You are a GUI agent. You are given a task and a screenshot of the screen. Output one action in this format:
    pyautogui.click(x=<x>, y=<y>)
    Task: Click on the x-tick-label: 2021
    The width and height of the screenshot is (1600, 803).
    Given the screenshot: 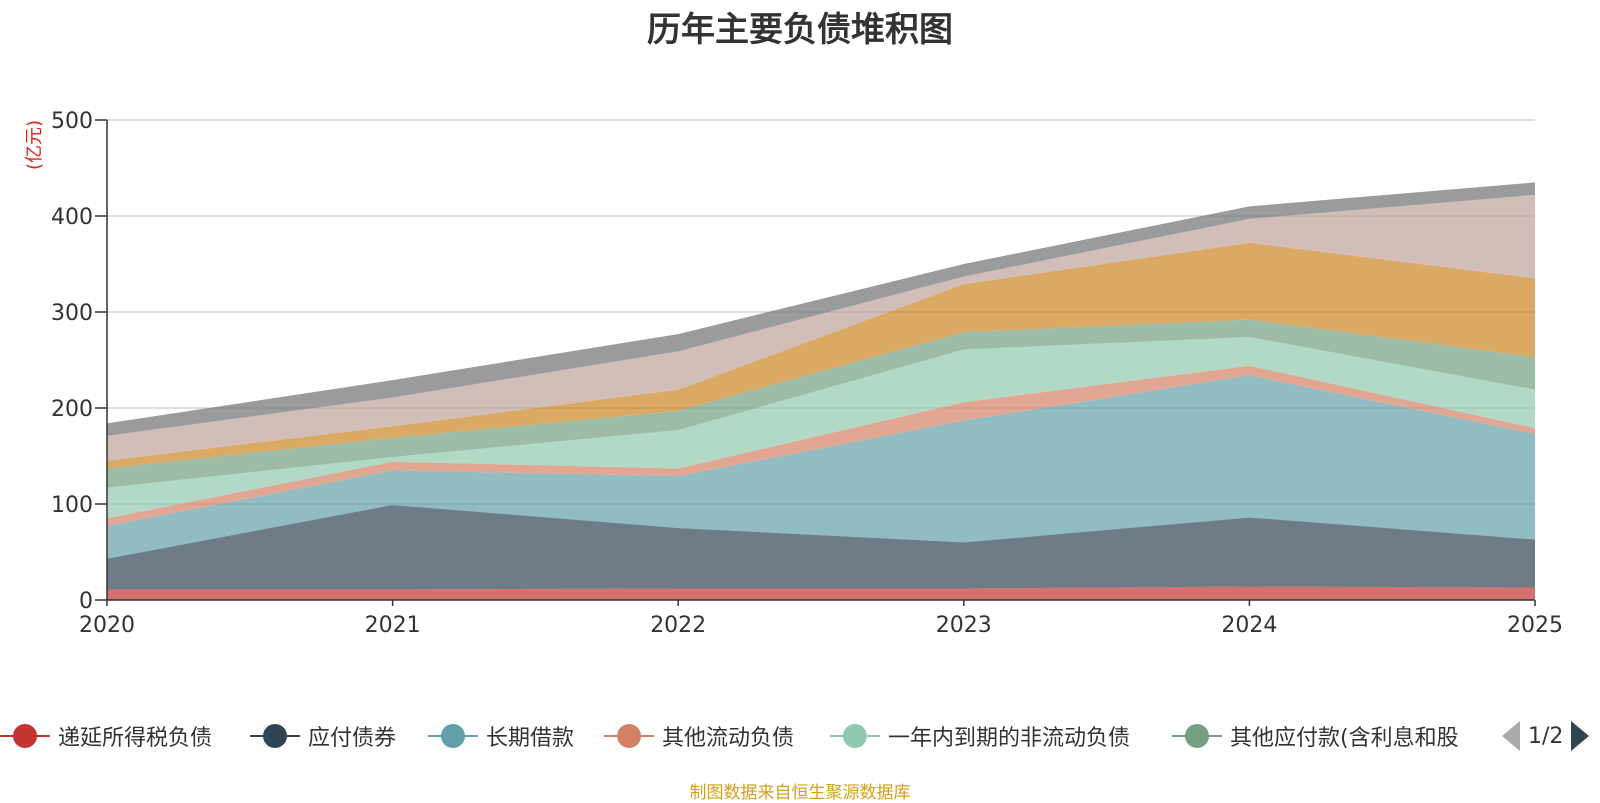 What is the action you would take?
    pyautogui.click(x=393, y=625)
    